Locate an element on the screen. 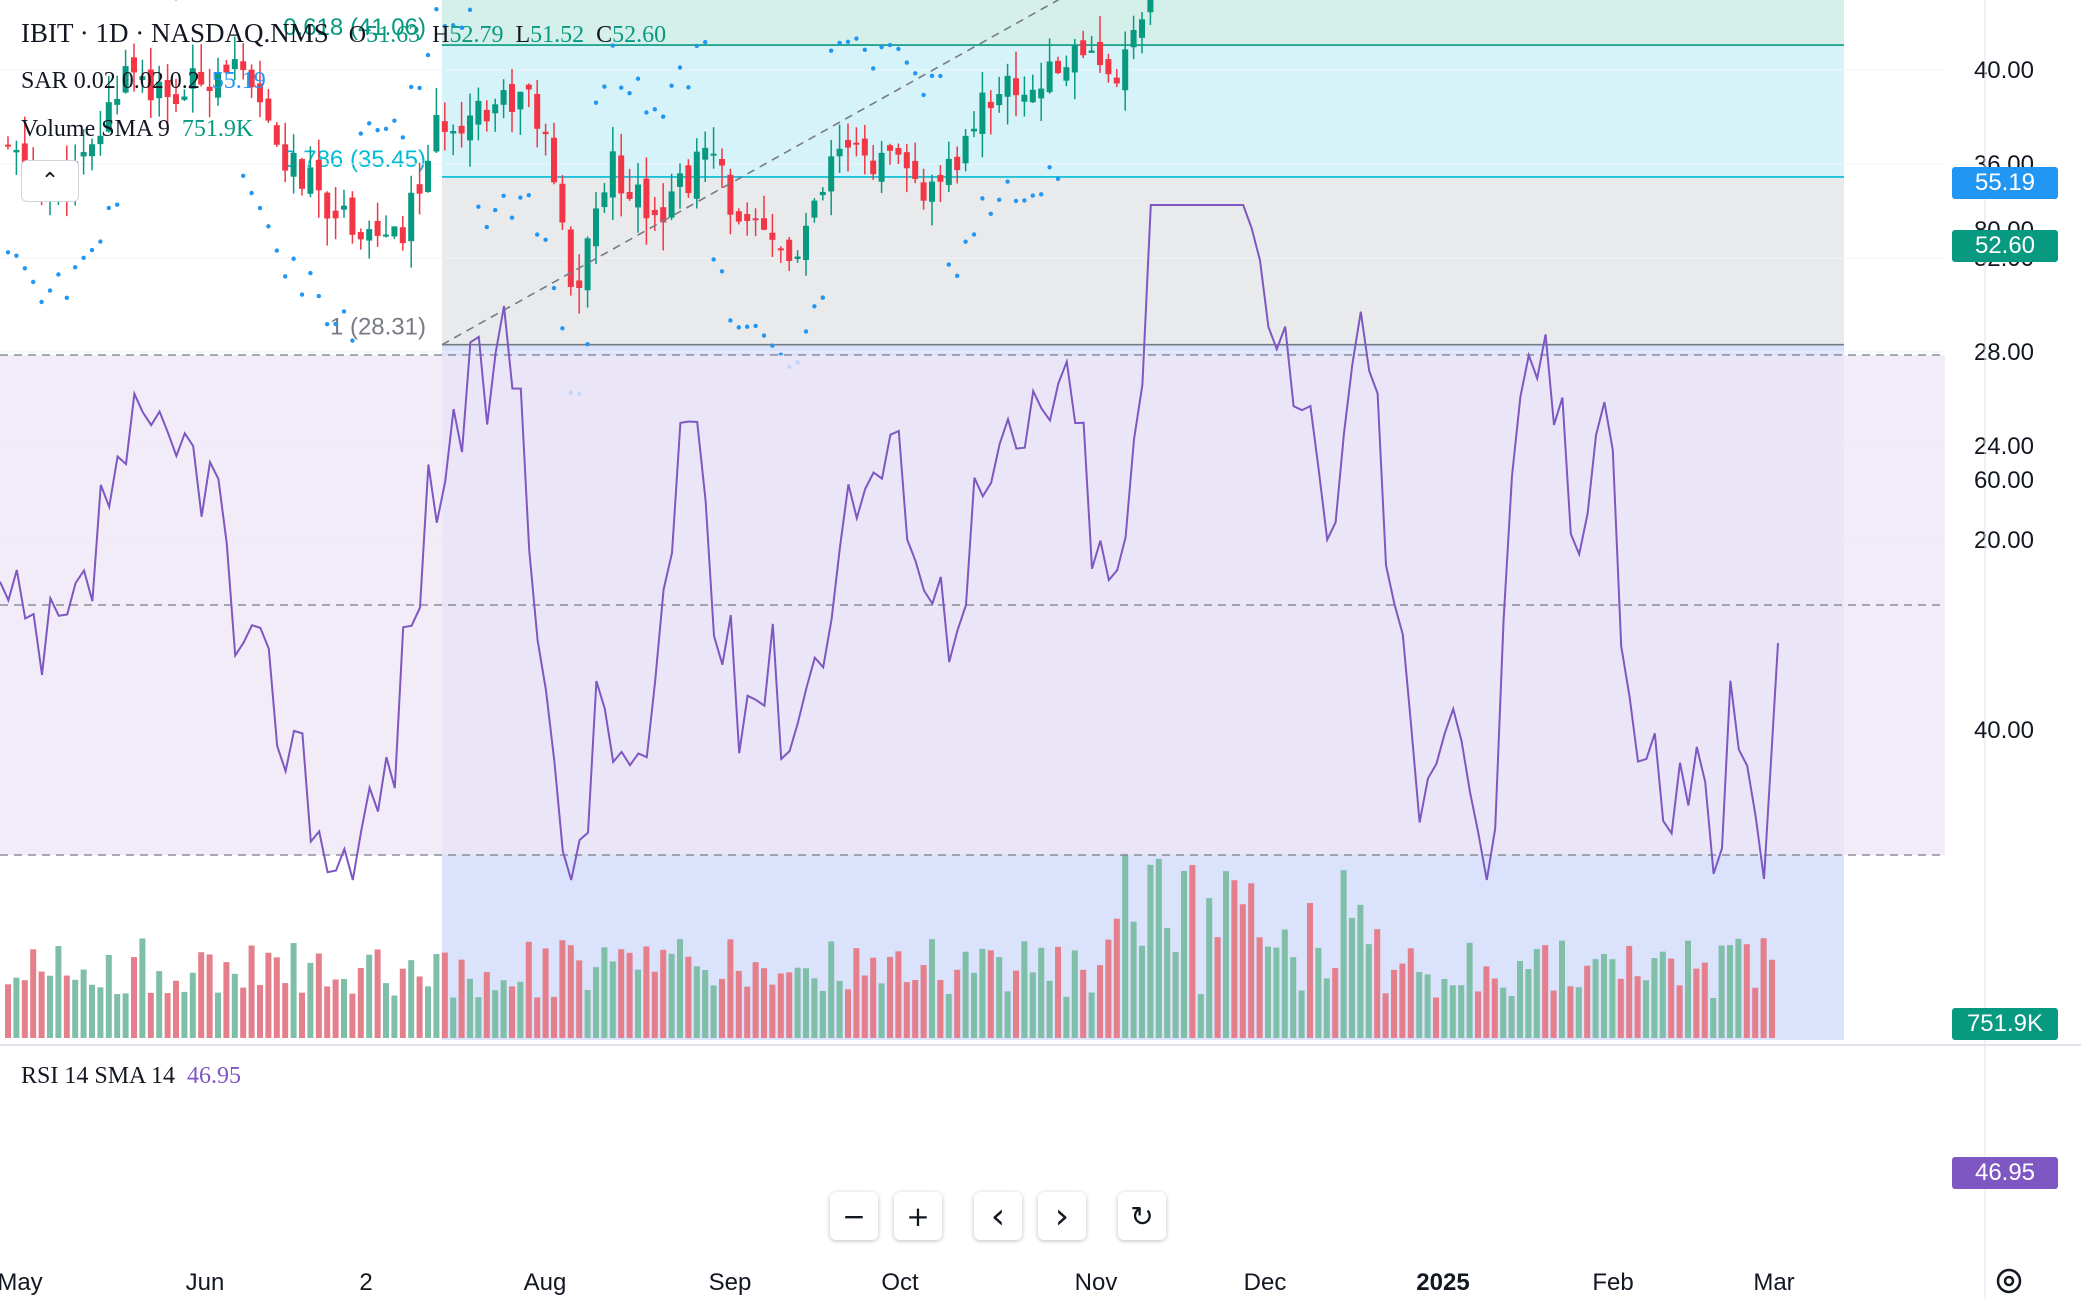 The image size is (2081, 1299). last-price-tag: 52.60 is located at coordinates (2005, 246).